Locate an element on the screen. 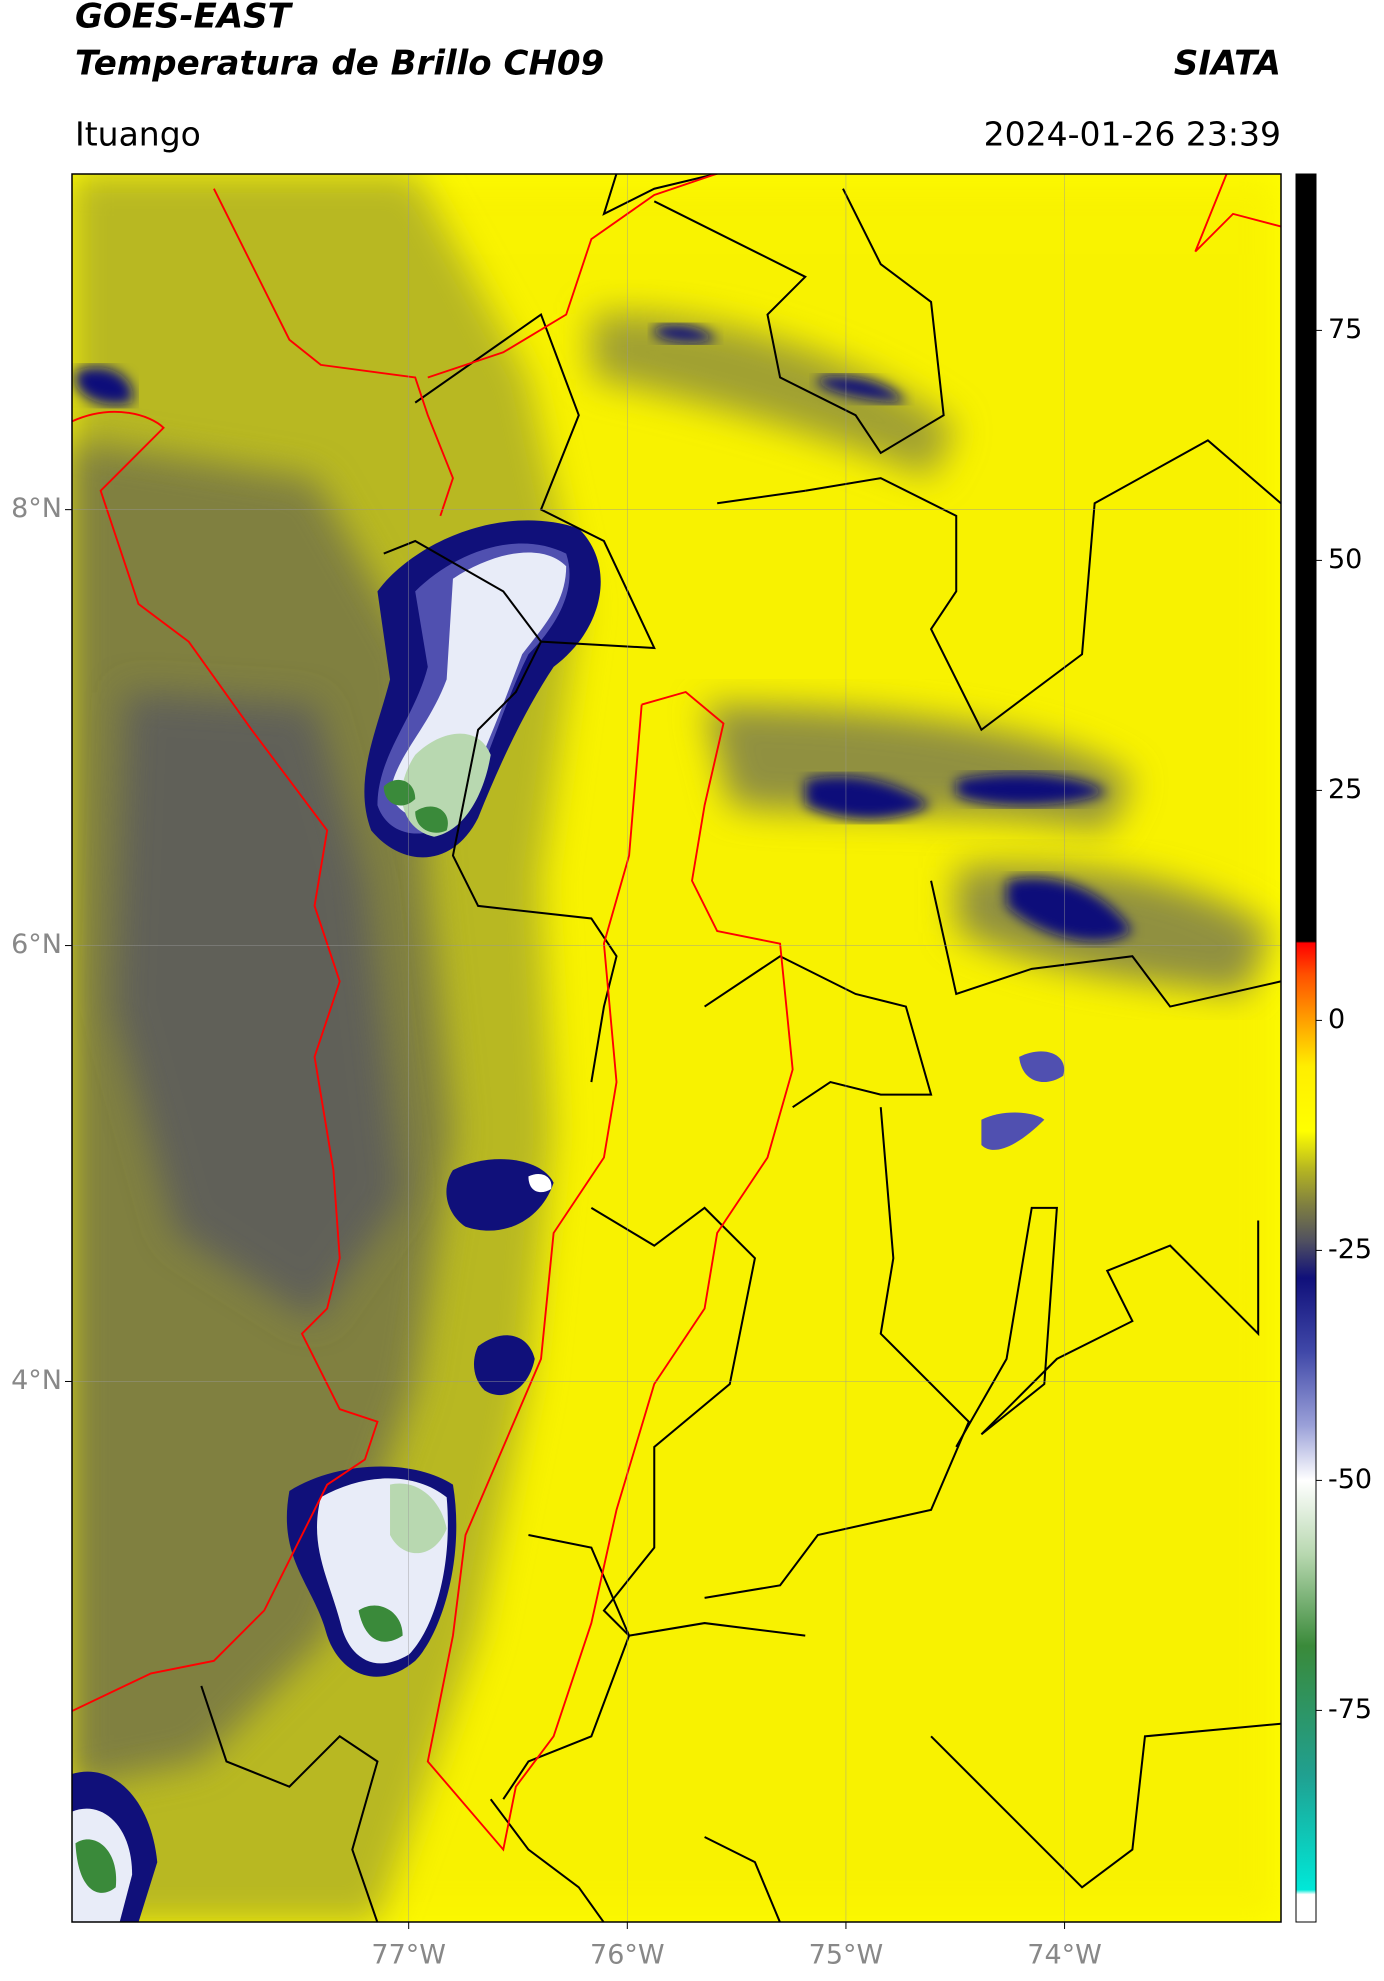 The height and width of the screenshot is (1981, 1384). y-tick-label: 8°N is located at coordinates (36, 508).